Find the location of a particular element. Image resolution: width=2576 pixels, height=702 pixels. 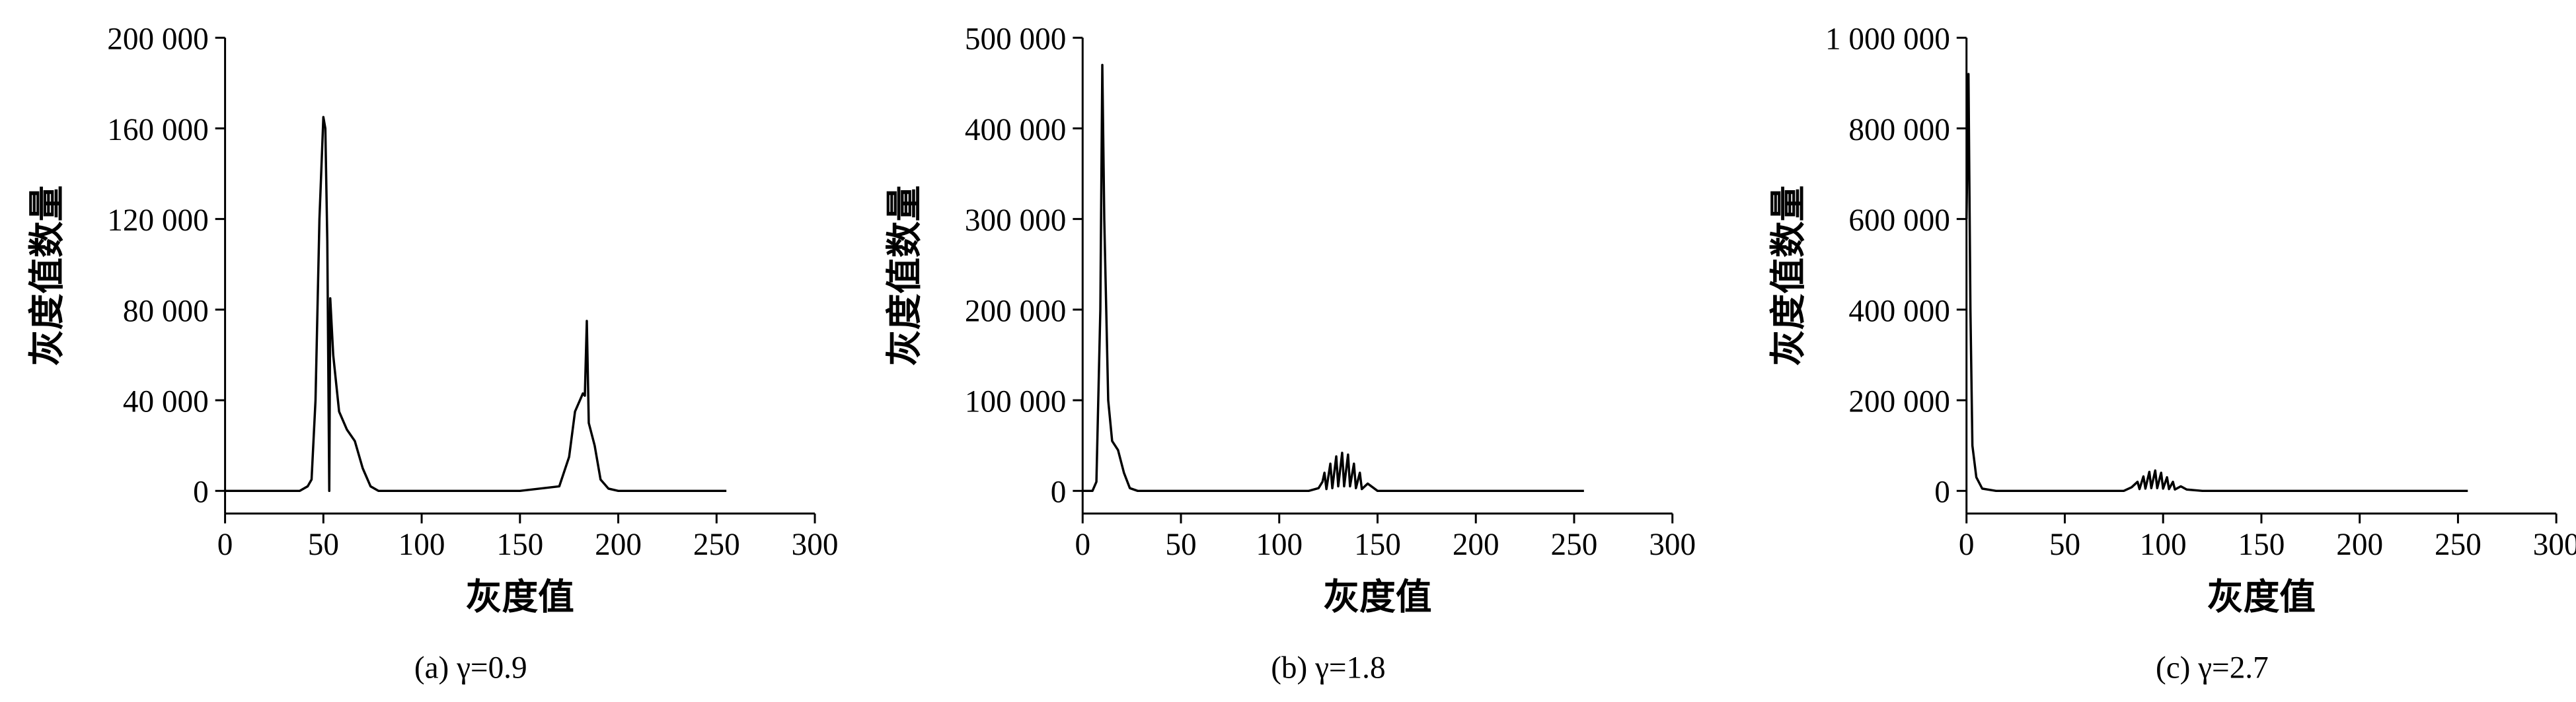

y-tick-label: 500 000 is located at coordinates (1016, 40).